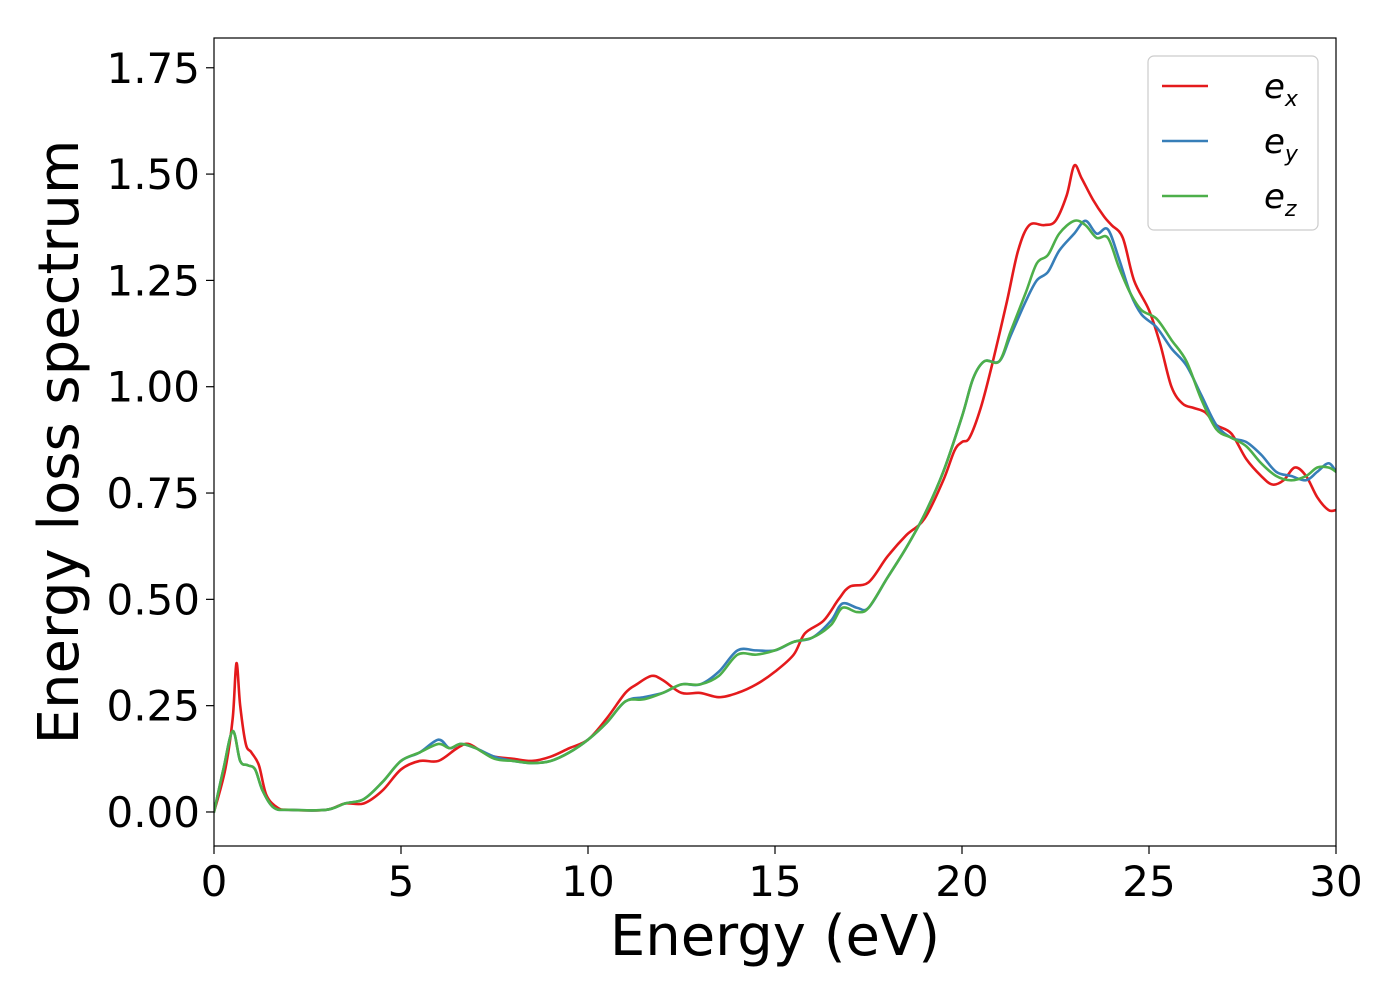 This screenshot has height=1000, width=1400. I want to click on legend-label-e-x: ex, so click(1281, 89).